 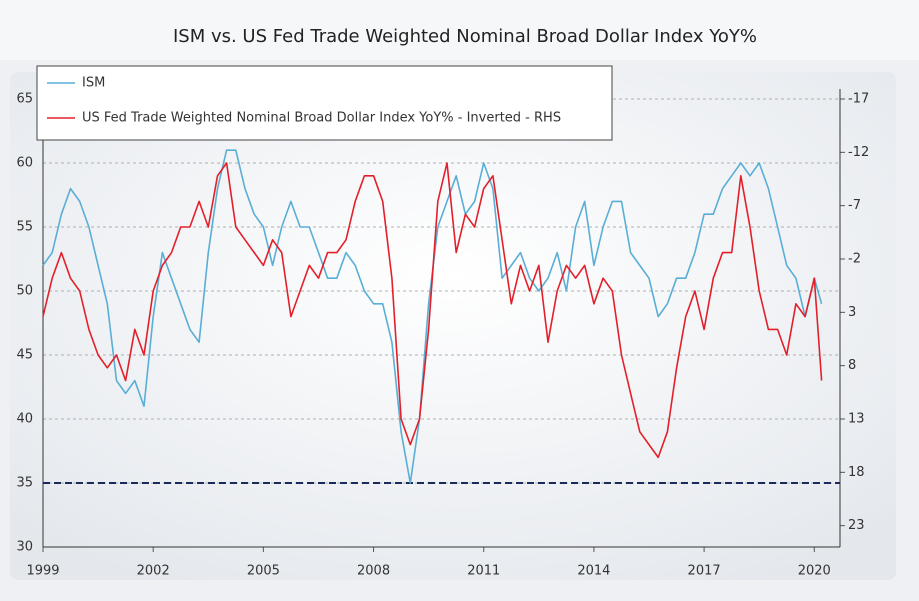 What do you see at coordinates (858, 99) in the screenshot?
I see `y2-tick-label: -17` at bounding box center [858, 99].